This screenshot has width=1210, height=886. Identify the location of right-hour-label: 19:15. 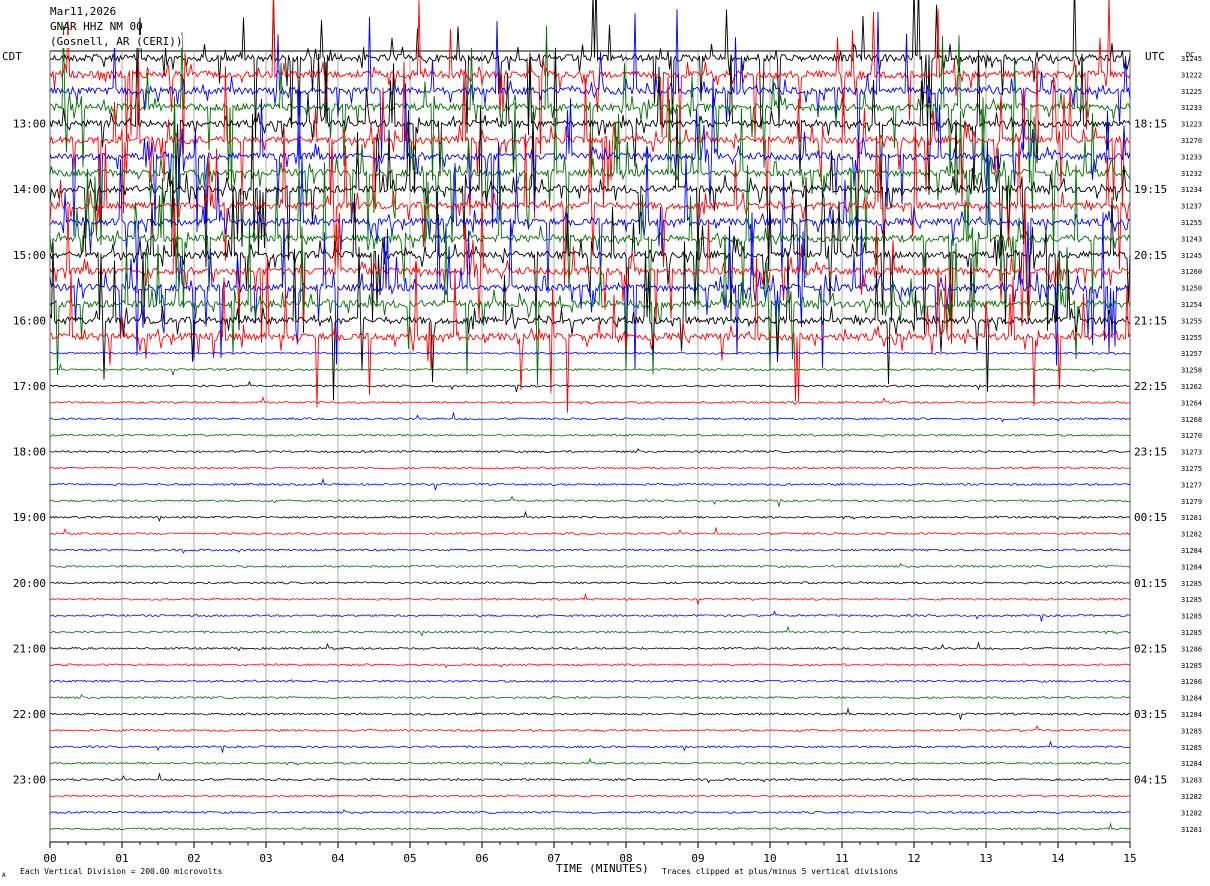
(1150, 189).